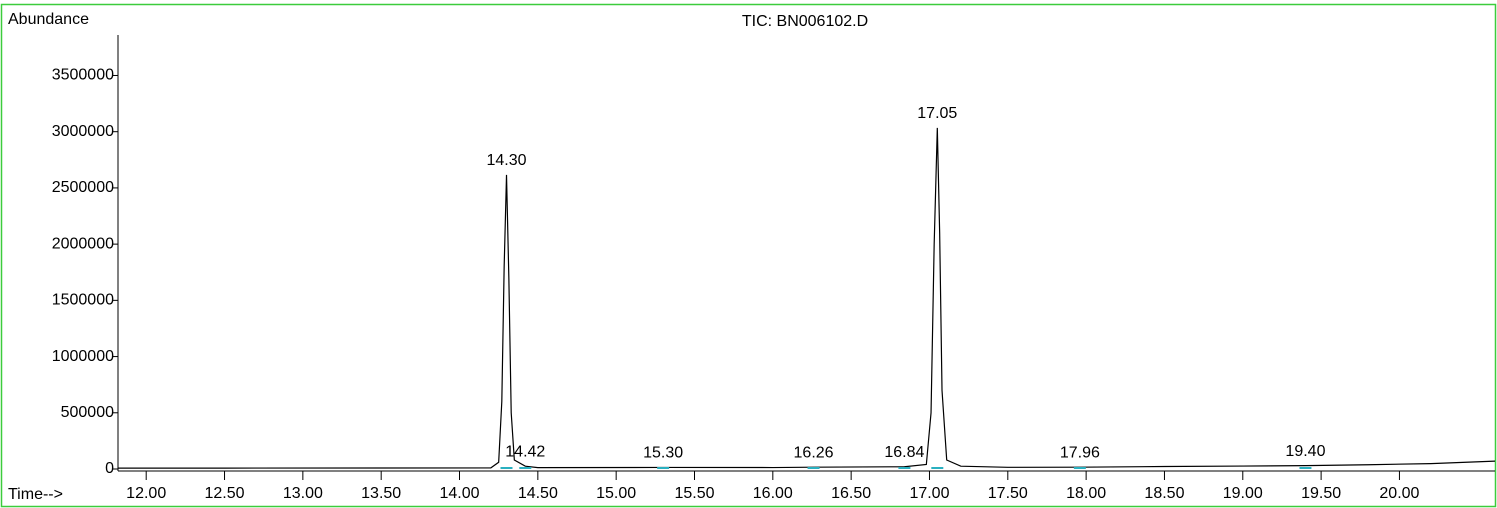  What do you see at coordinates (35, 494) in the screenshot?
I see `x-axis-label: Time-->` at bounding box center [35, 494].